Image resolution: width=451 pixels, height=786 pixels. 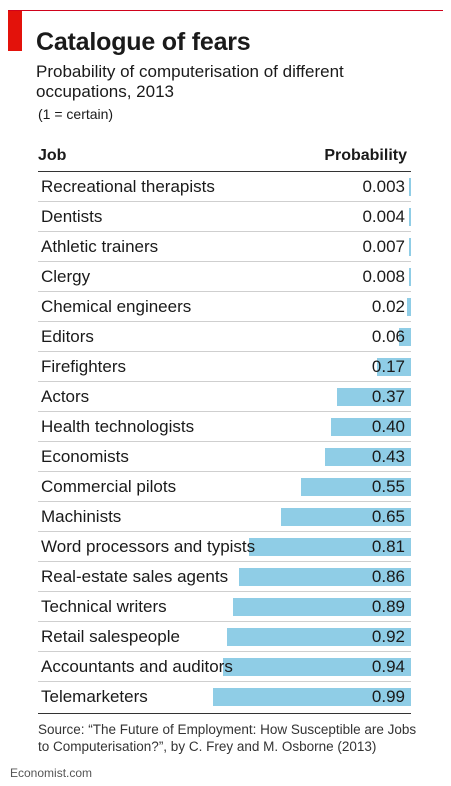 What do you see at coordinates (383, 216) in the screenshot?
I see `probability-value: 0.004` at bounding box center [383, 216].